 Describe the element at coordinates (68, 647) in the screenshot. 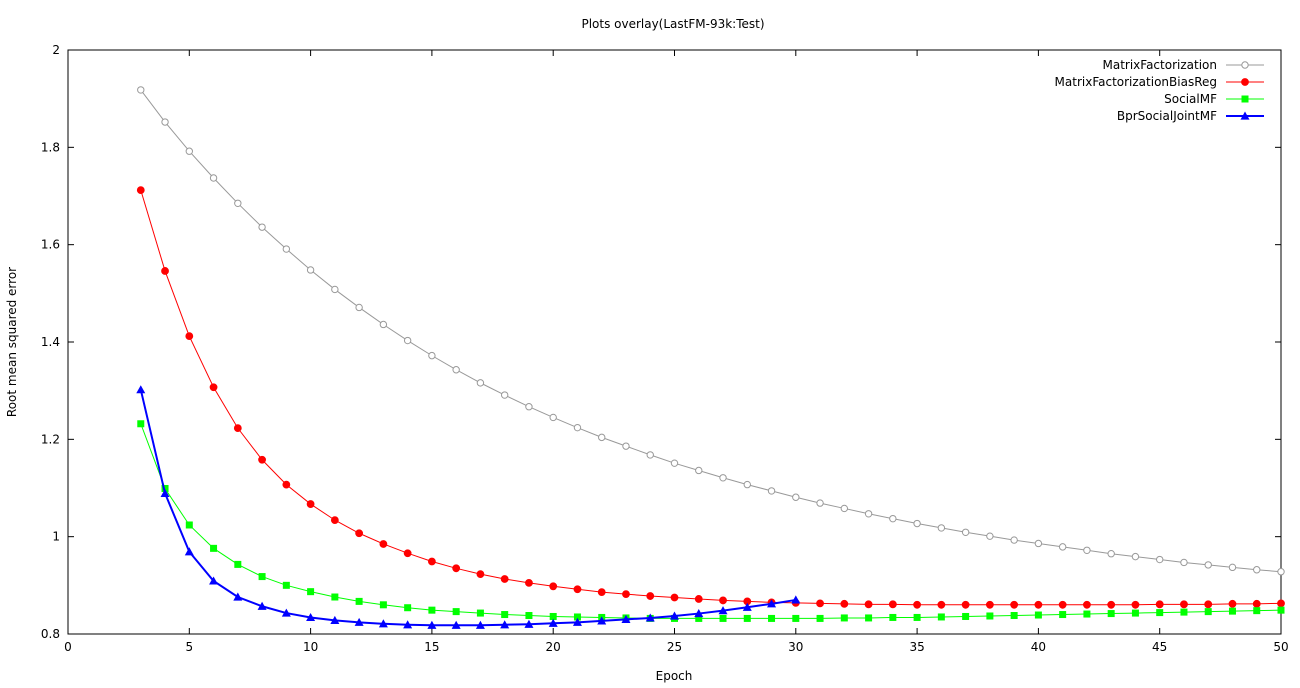

I see `x-tick-label: 0` at that location.